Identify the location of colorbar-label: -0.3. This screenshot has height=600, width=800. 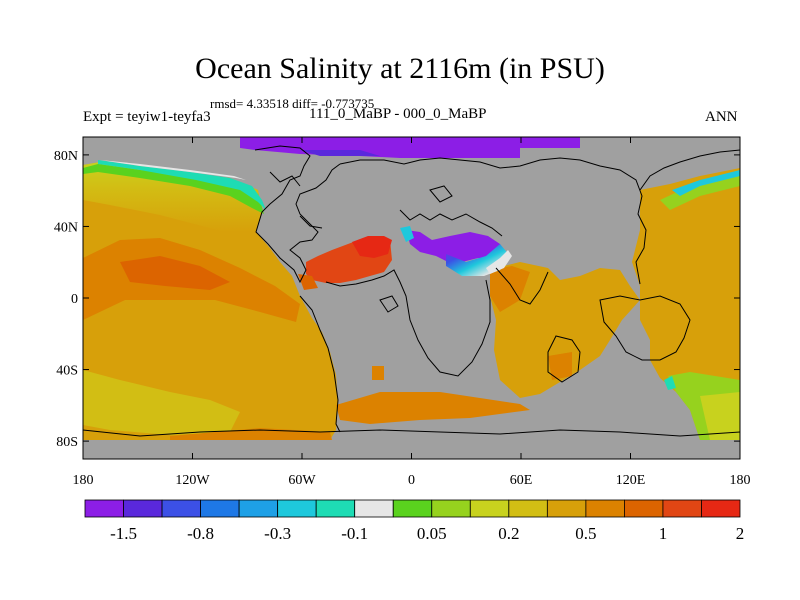
(277, 533).